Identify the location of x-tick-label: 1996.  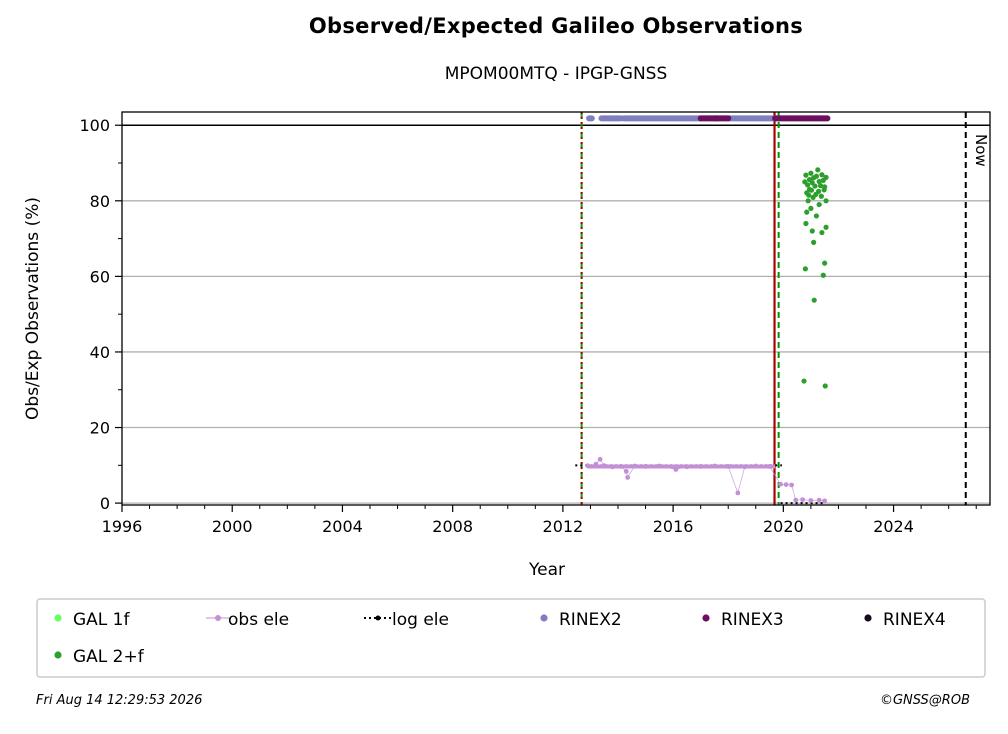
(122, 526).